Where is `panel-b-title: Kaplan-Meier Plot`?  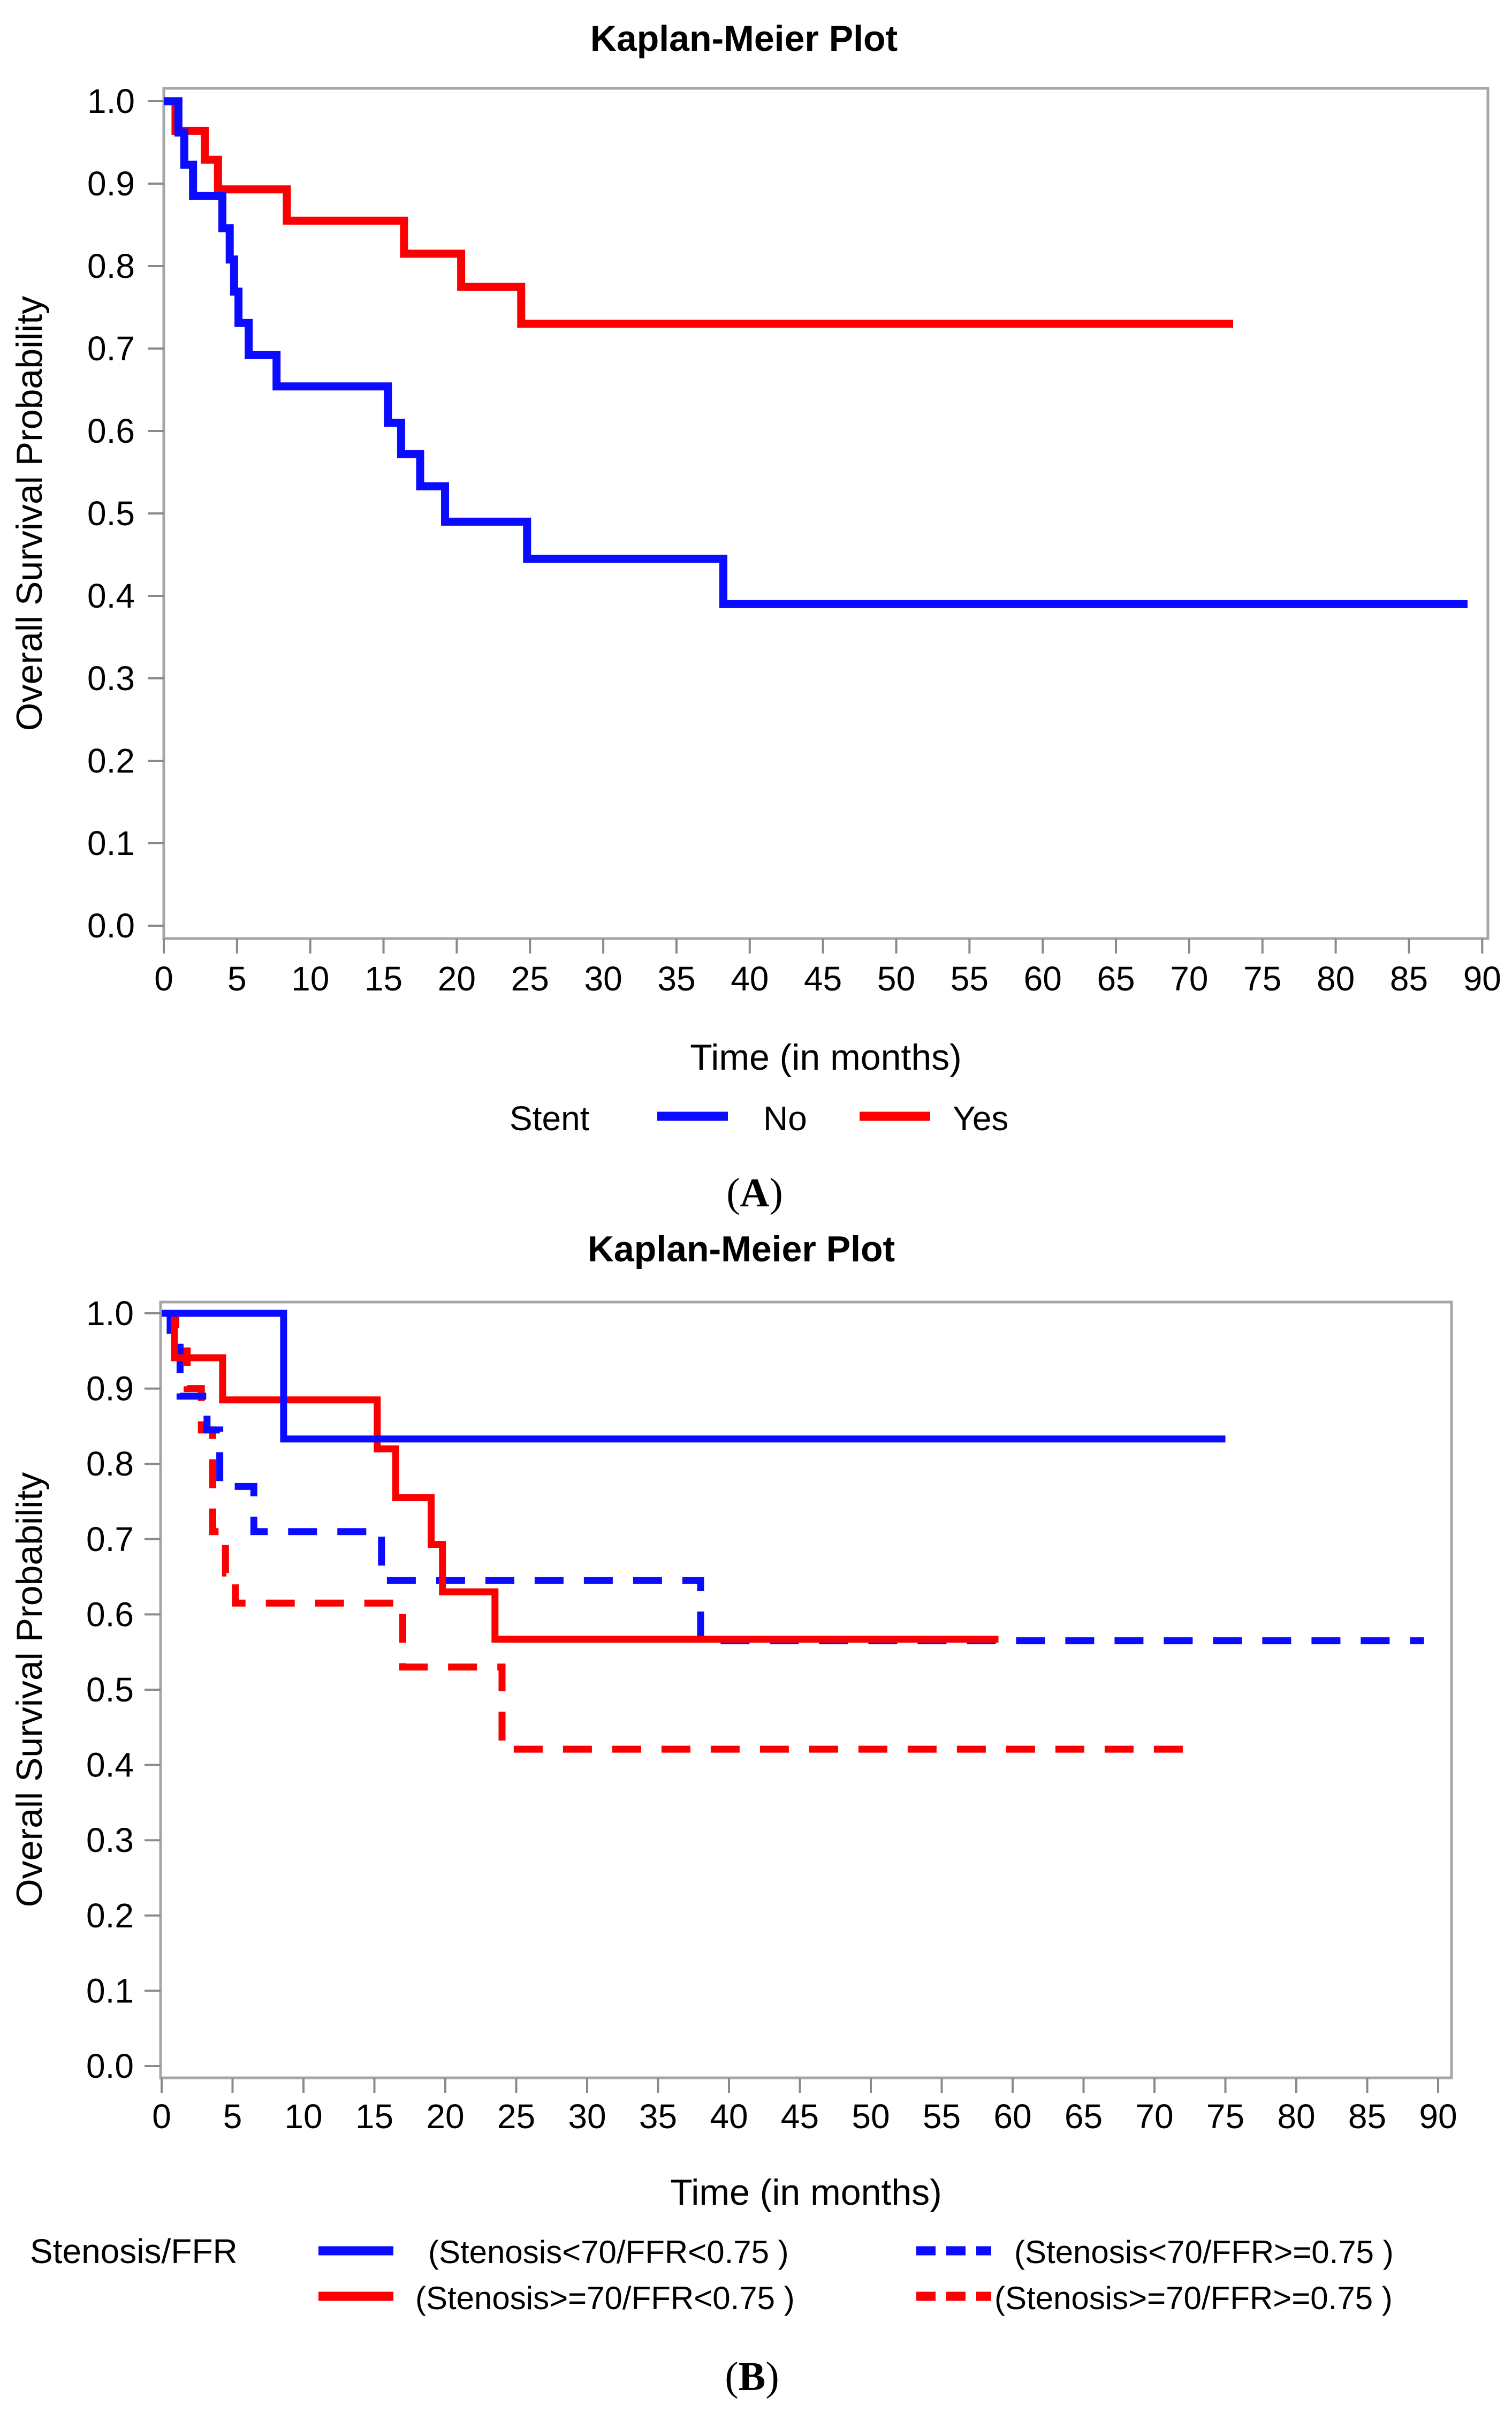
panel-b-title: Kaplan-Meier Plot is located at coordinates (741, 1249).